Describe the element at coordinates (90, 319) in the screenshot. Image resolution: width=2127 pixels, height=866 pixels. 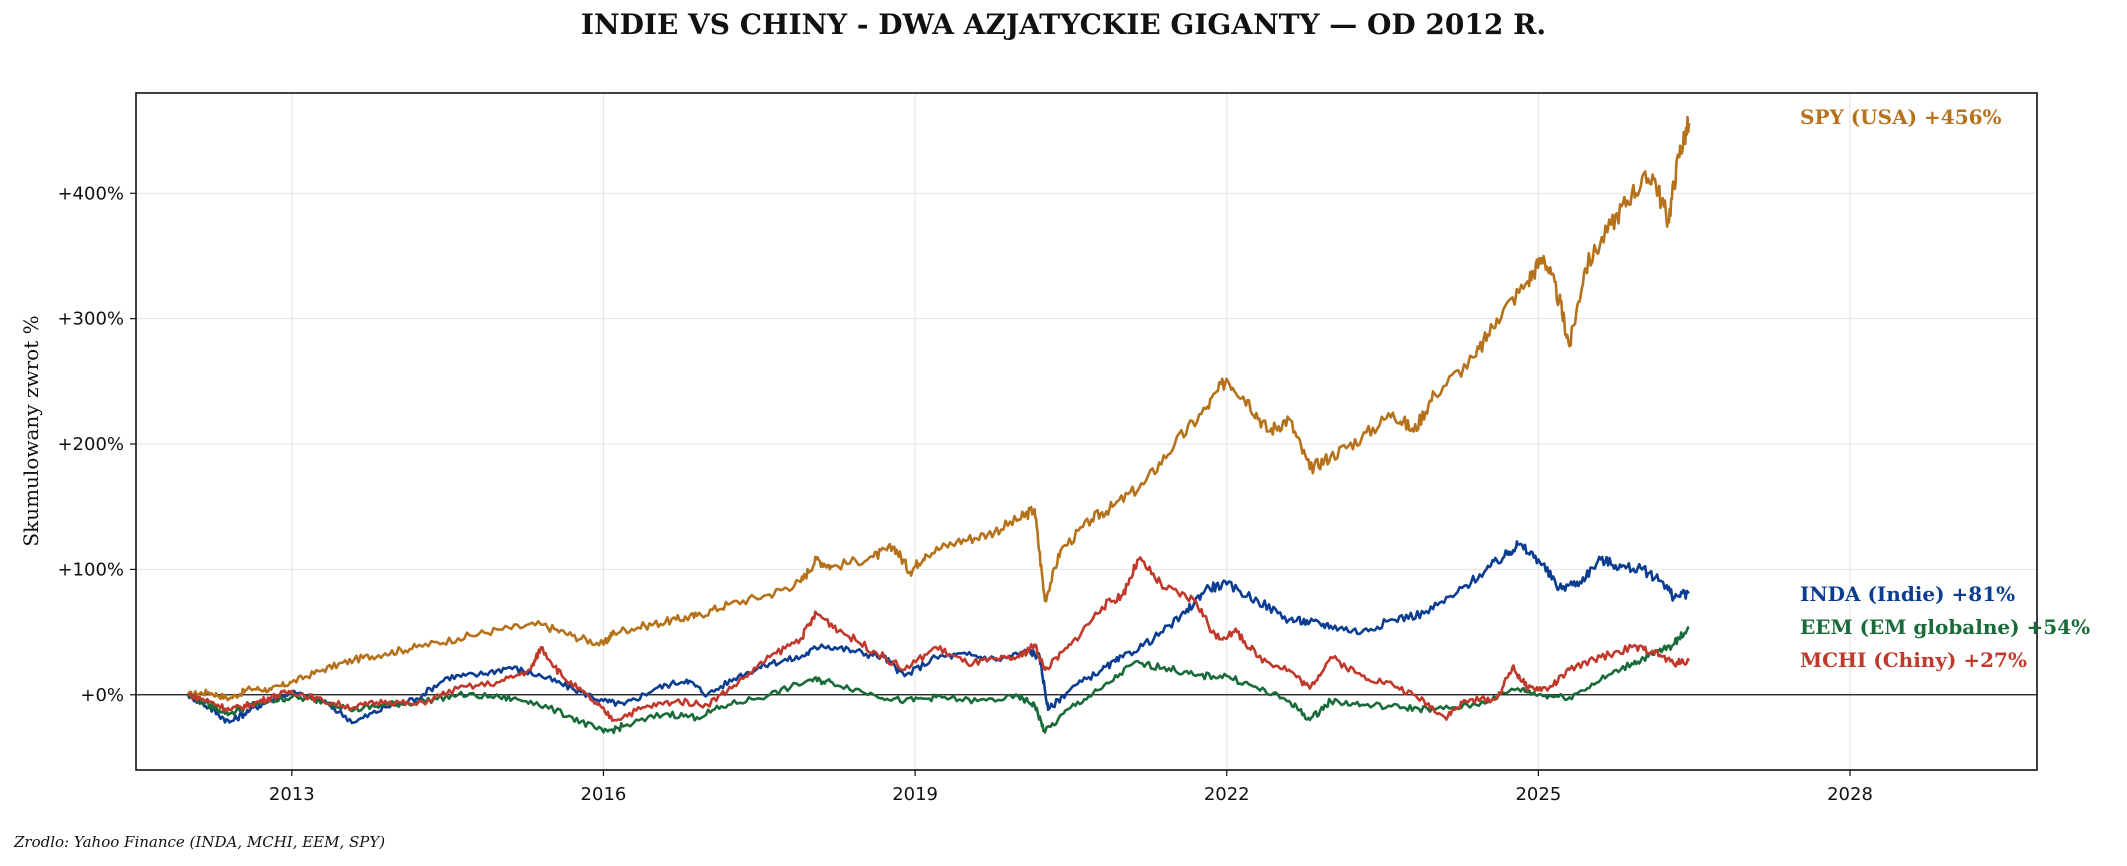
I see `y-tick-label: +300%` at that location.